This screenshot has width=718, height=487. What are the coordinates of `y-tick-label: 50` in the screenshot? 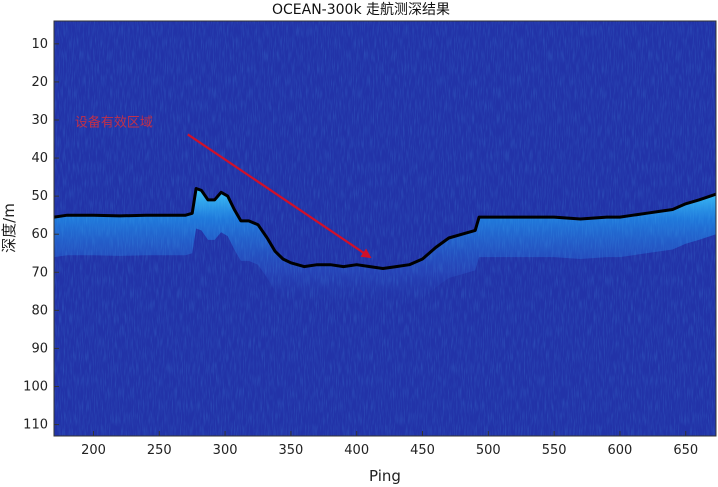 It's located at (39, 196).